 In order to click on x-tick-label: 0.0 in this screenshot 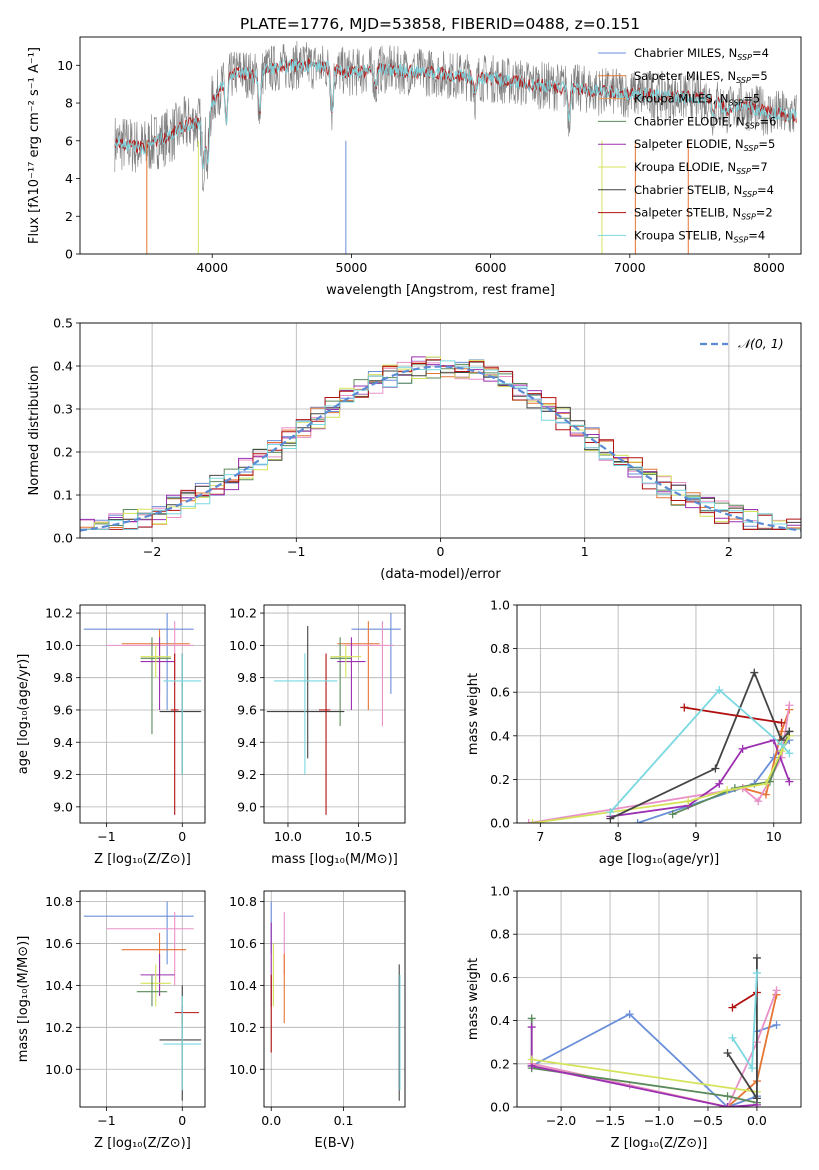, I will do `click(271, 1120)`.